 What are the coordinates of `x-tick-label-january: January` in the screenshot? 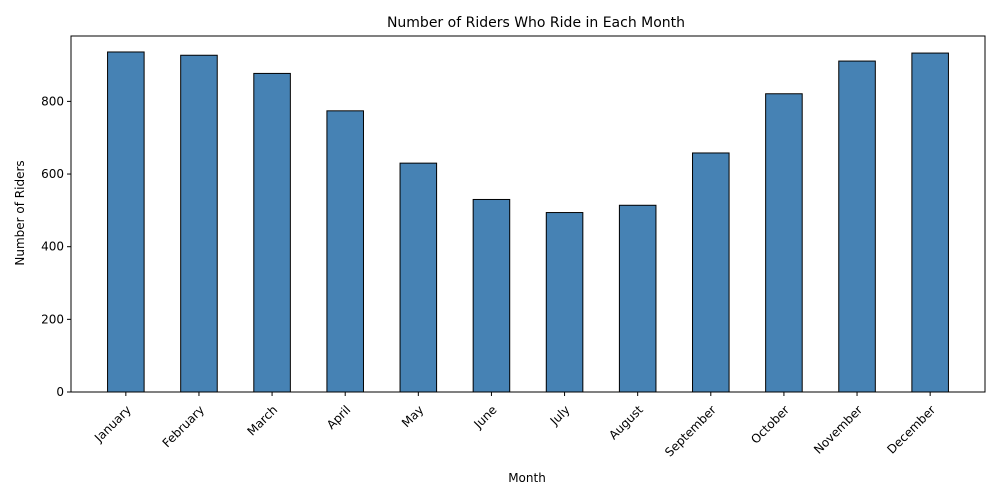 It's located at (112, 424).